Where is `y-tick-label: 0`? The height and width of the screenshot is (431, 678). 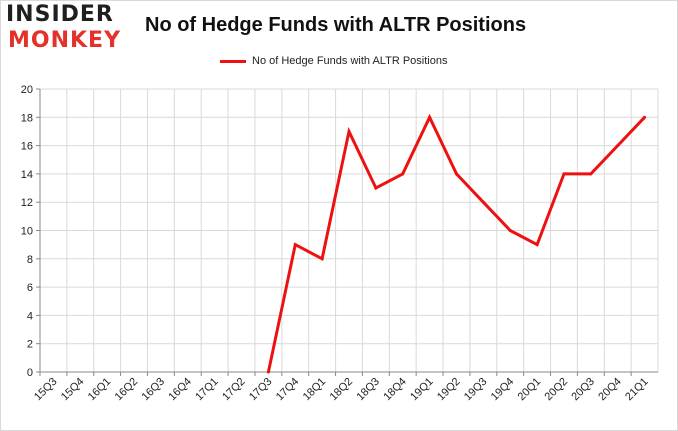
y-tick-label: 0 is located at coordinates (30, 373).